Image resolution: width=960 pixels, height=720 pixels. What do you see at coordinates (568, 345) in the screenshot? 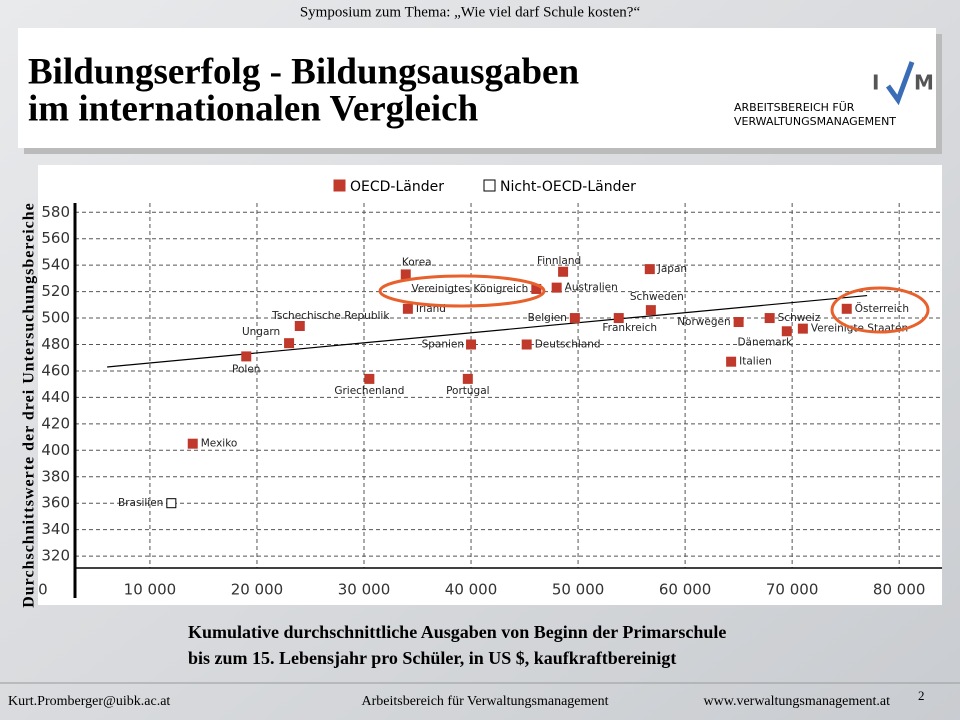
I see `point-label: Deutschland` at bounding box center [568, 345].